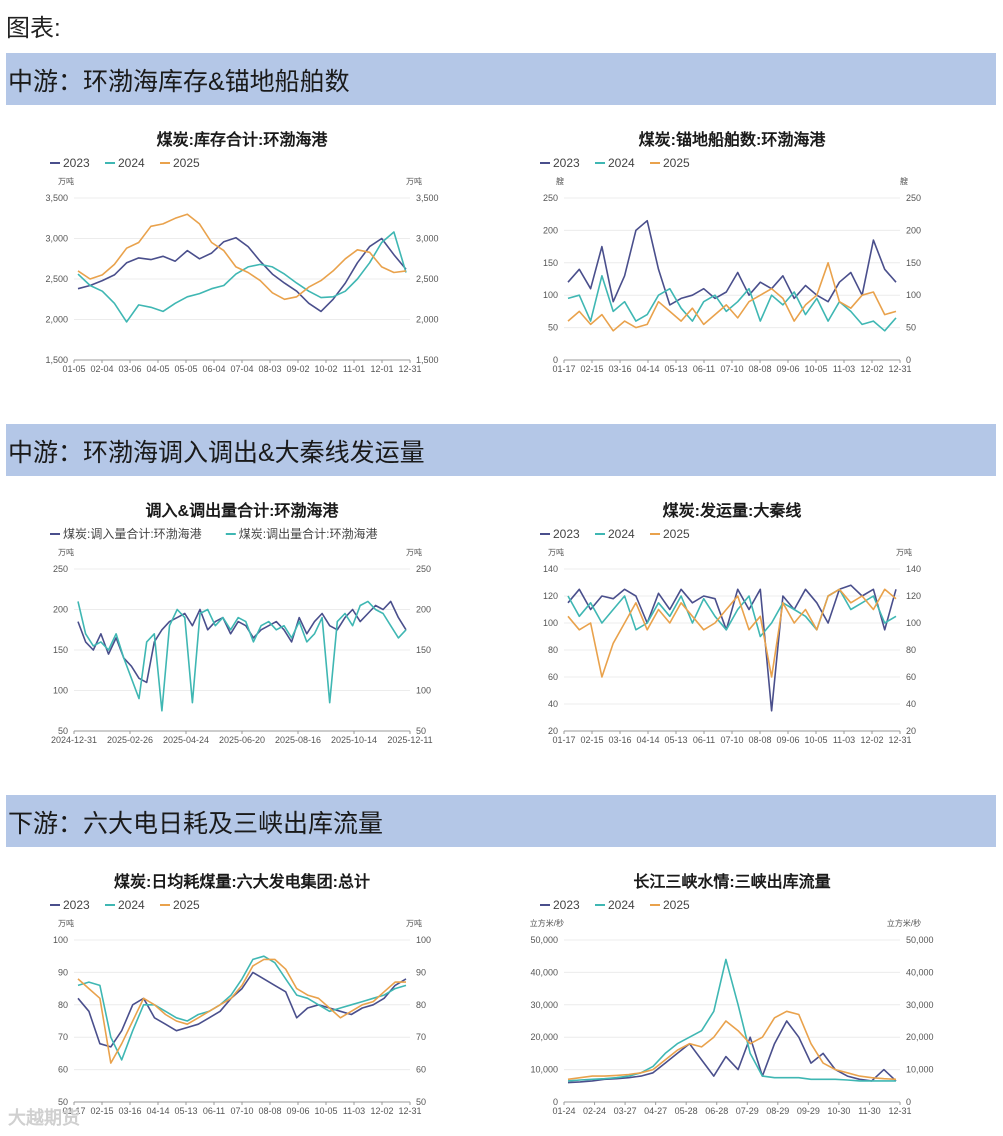  I want to click on axis-unit-right: 艘, so click(904, 181).